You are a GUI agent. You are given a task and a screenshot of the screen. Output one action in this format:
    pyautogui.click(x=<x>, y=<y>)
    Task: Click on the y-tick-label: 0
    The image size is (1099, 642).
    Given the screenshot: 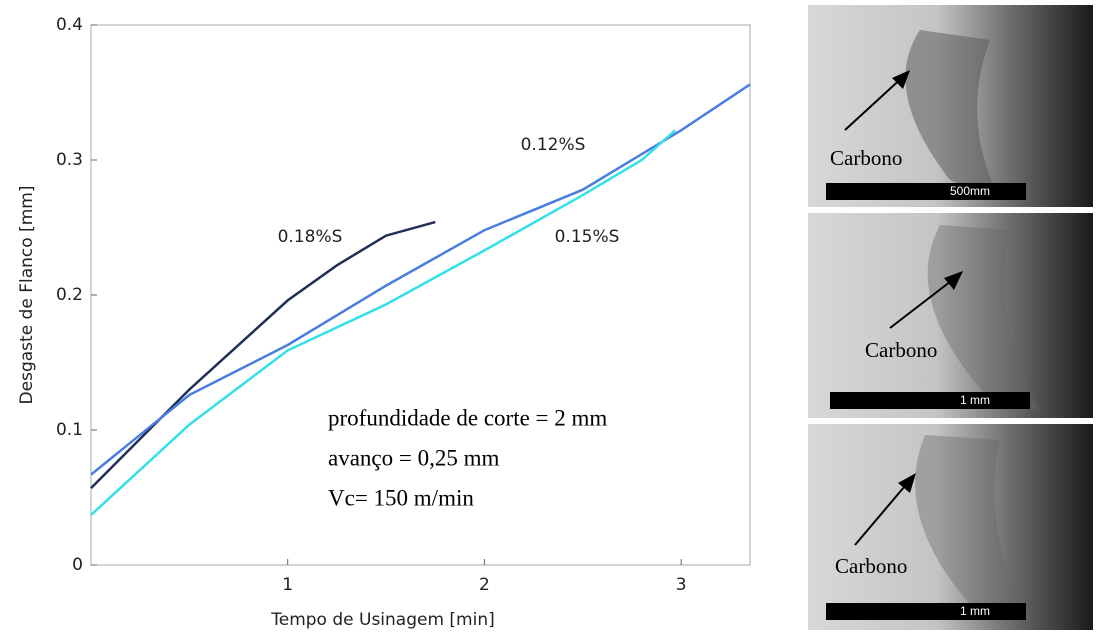 What is the action you would take?
    pyautogui.click(x=77, y=565)
    